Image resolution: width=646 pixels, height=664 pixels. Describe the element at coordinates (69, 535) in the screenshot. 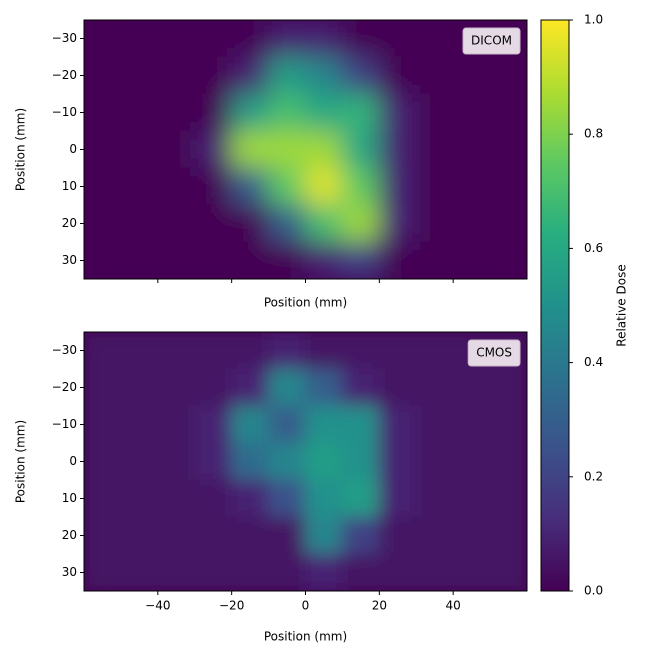

I see `y-tick-label: 20` at that location.